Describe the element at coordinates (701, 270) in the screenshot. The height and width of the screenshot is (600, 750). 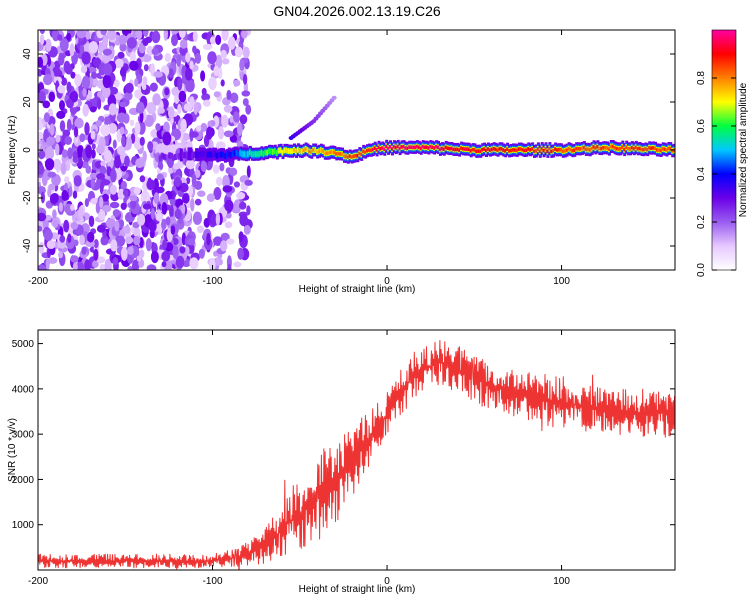
I see `colorbar-tick-label: 0.0` at that location.